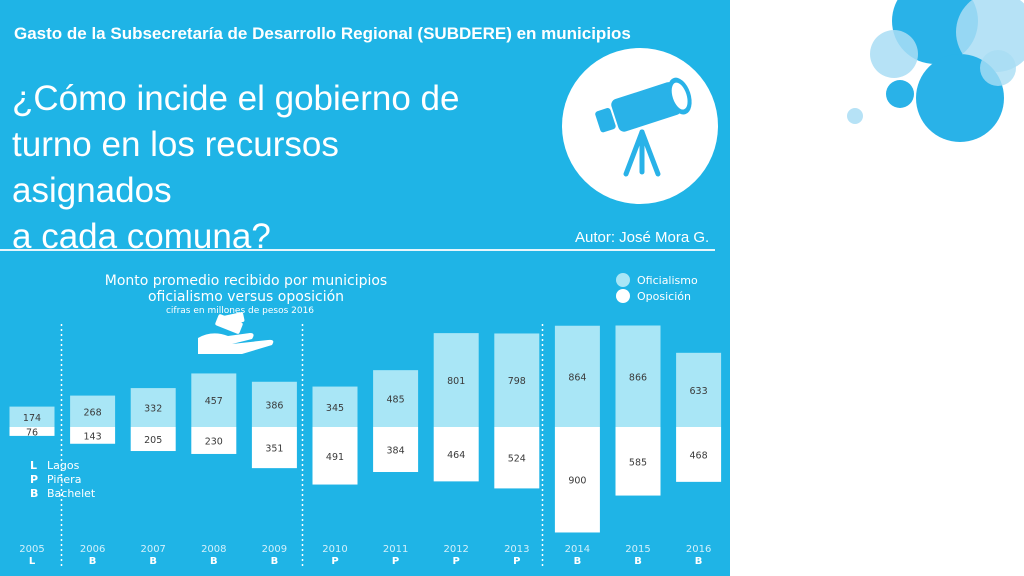 This screenshot has height=576, width=1024. What do you see at coordinates (623, 296) in the screenshot?
I see `legend-swatch-oposicion` at bounding box center [623, 296].